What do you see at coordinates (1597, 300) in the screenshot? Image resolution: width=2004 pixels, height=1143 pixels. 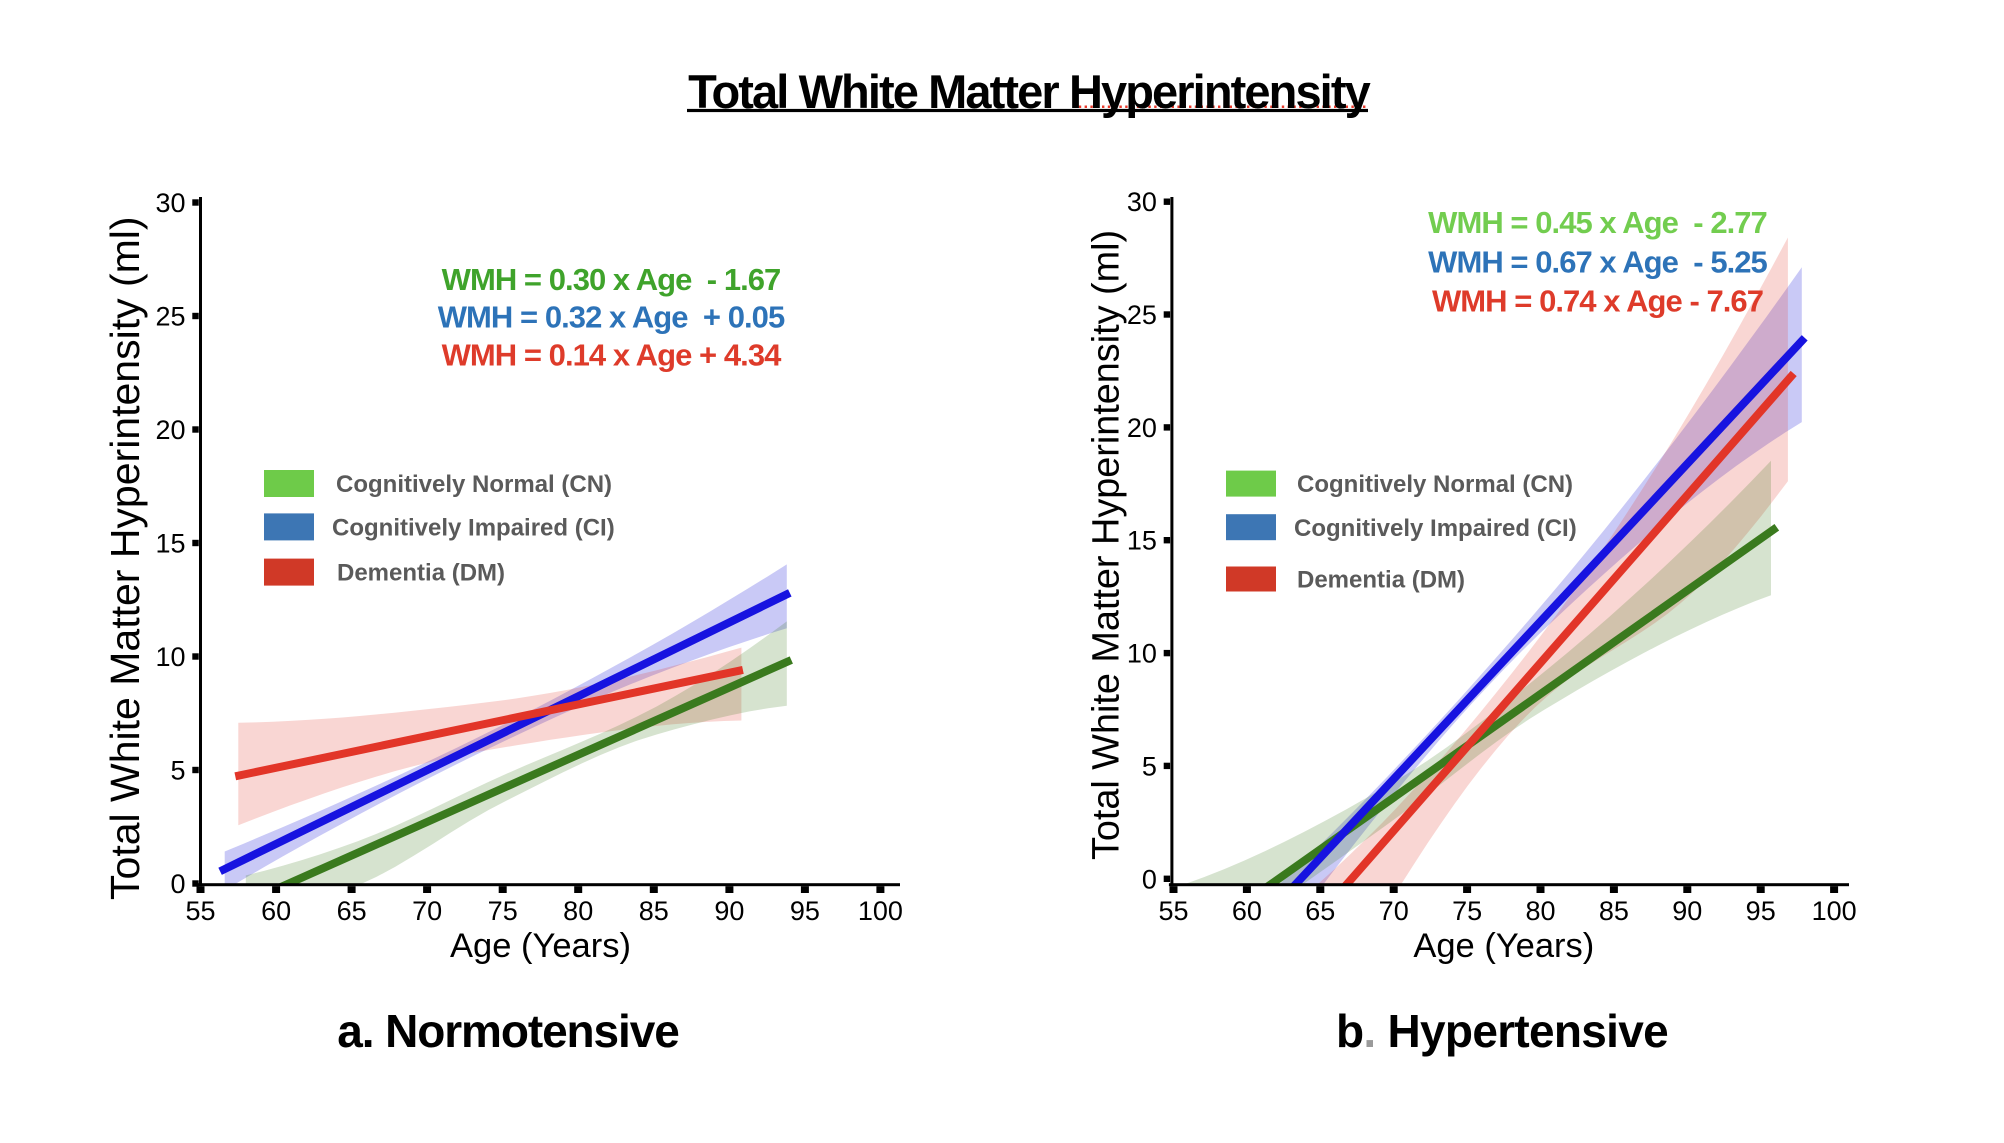 I see `svg-text: WMH = 0.74 x Age - 7.67` at bounding box center [1597, 300].